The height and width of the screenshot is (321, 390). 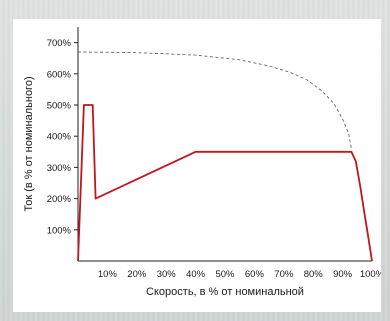 What do you see at coordinates (137, 274) in the screenshot?
I see `x-tick-label: 20%` at bounding box center [137, 274].